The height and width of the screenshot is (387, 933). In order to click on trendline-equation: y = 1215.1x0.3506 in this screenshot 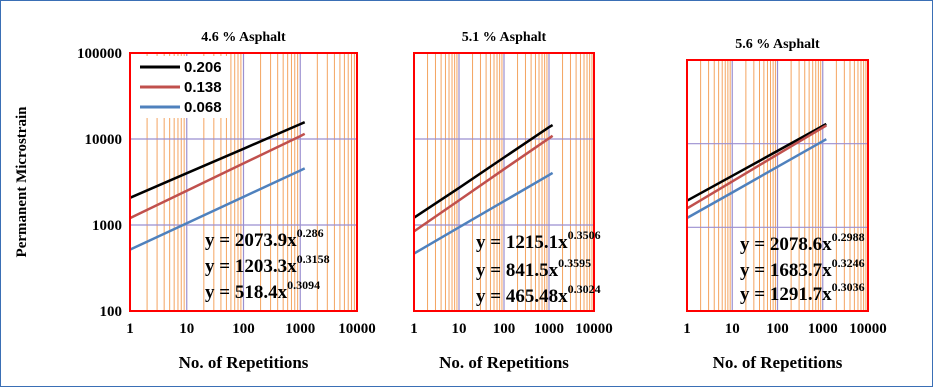, I will do `click(538, 240)`.